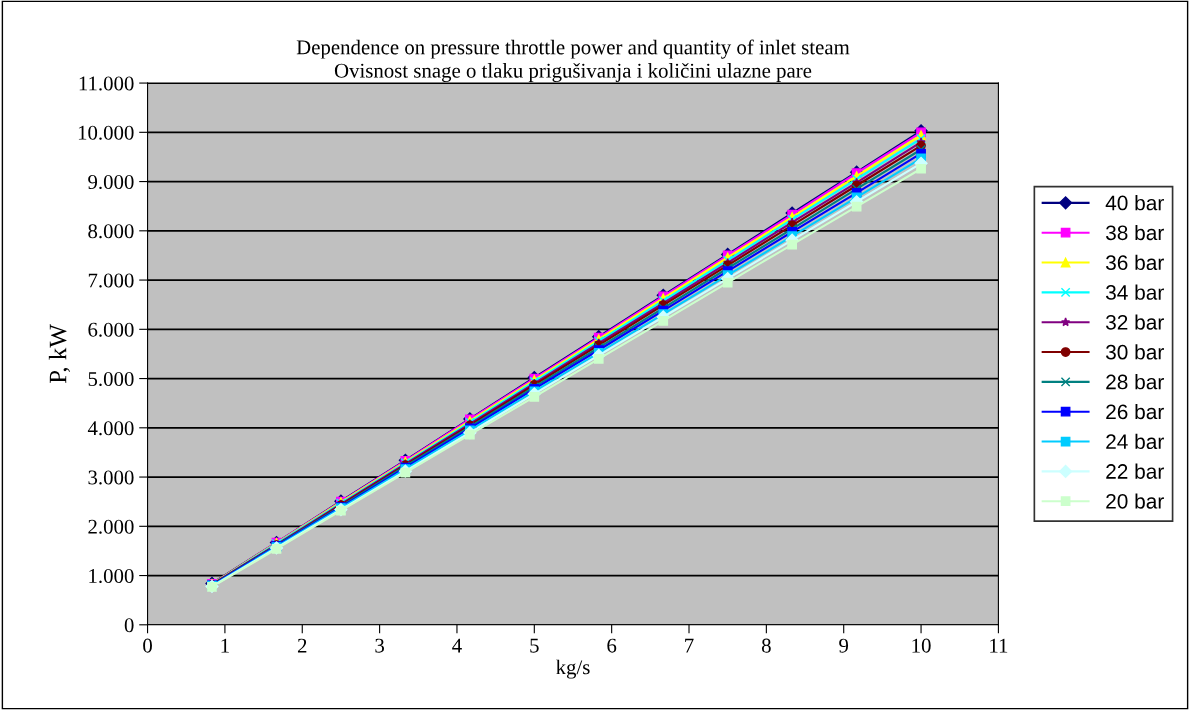 The height and width of the screenshot is (710, 1190). What do you see at coordinates (225, 645) in the screenshot?
I see `x-tick-label: 1` at bounding box center [225, 645].